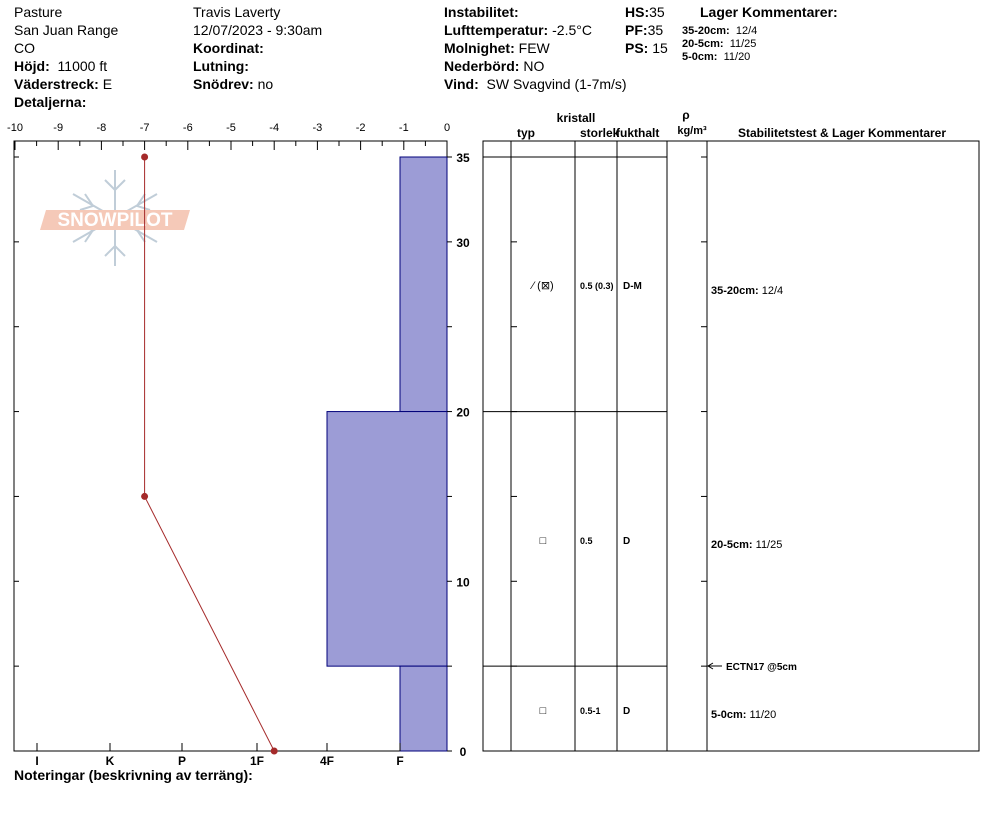 Image resolution: width=994 pixels, height=840 pixels. Describe the element at coordinates (463, 158) in the screenshot. I see `depth-tick-label: 35` at that location.